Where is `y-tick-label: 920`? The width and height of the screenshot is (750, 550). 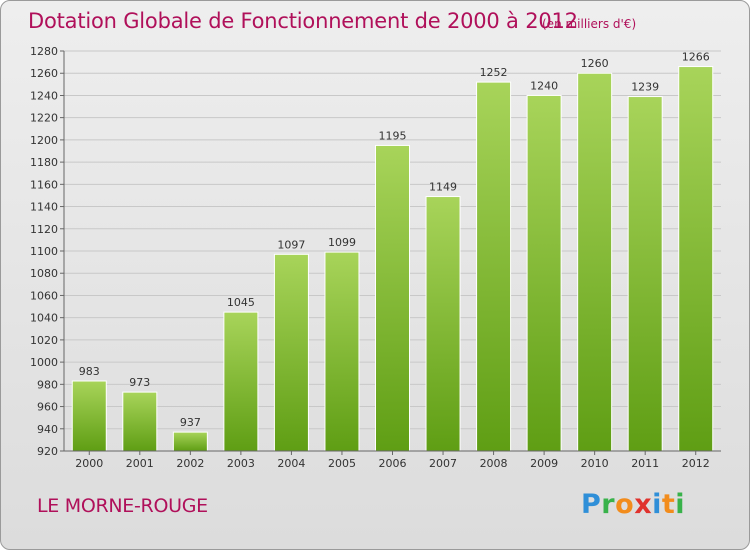
y-tick-label: 920 is located at coordinates (47, 451).